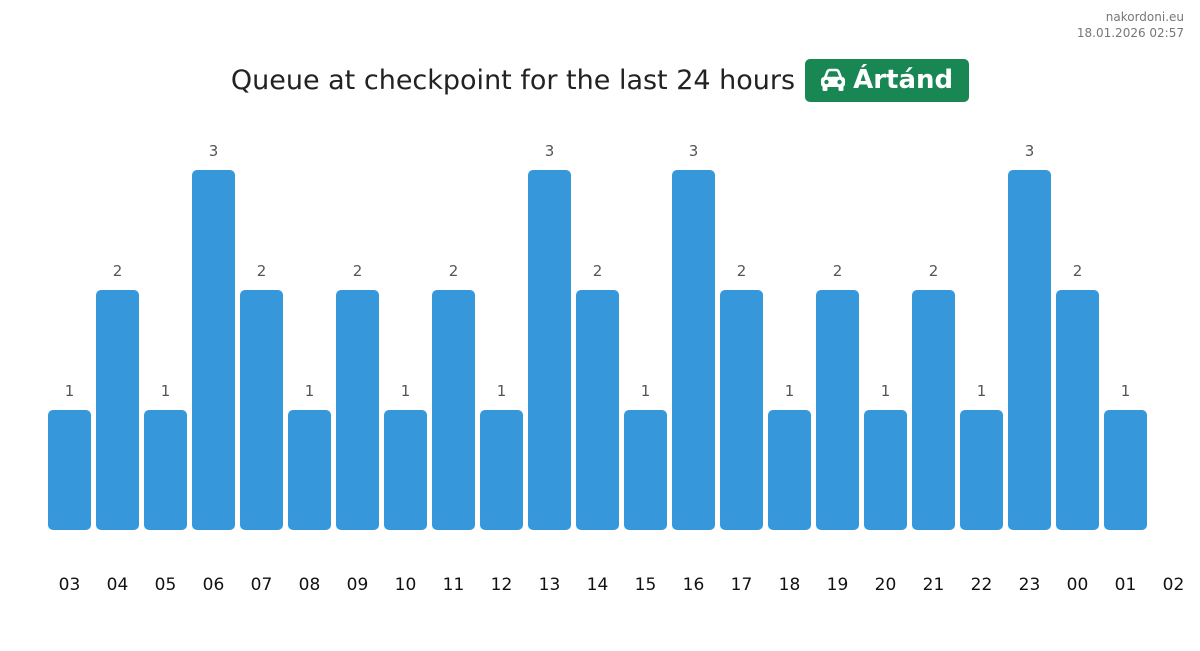  What do you see at coordinates (1078, 585) in the screenshot?
I see `x-tick-label-00: 00` at bounding box center [1078, 585].